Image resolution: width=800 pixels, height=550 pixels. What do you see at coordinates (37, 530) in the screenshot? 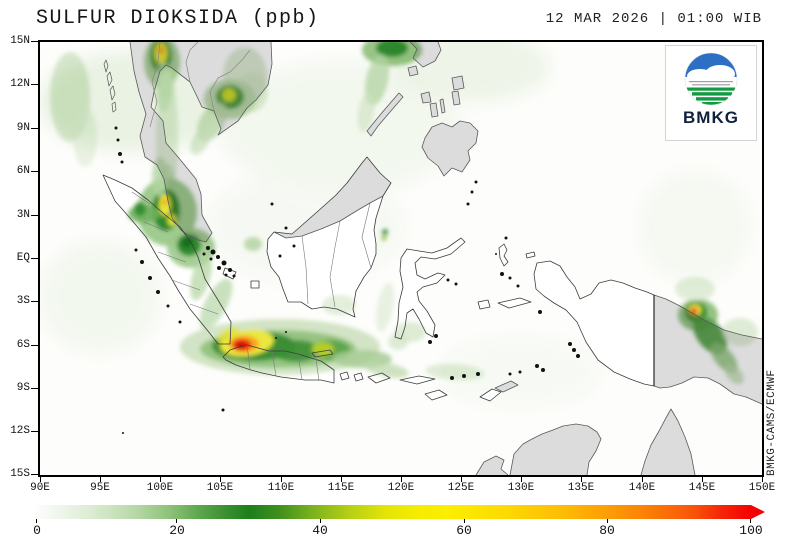
I see `colorbar-tick-label: 0` at bounding box center [37, 530].